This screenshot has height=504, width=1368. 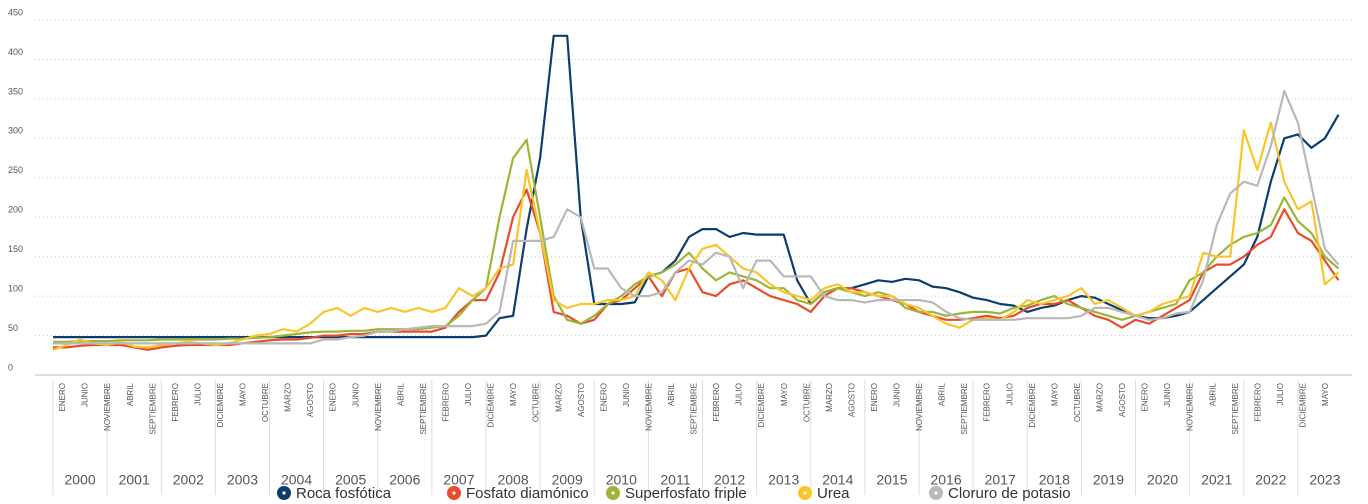 I want to click on y-tick-label: 300, so click(x=15, y=131).